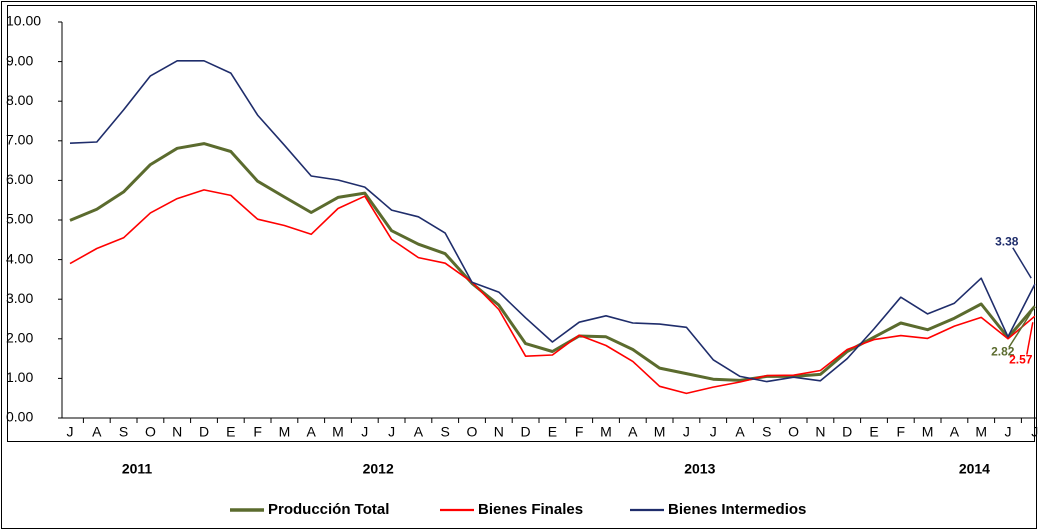 The height and width of the screenshot is (531, 1039). I want to click on data-label: 3.38, so click(1007, 241).